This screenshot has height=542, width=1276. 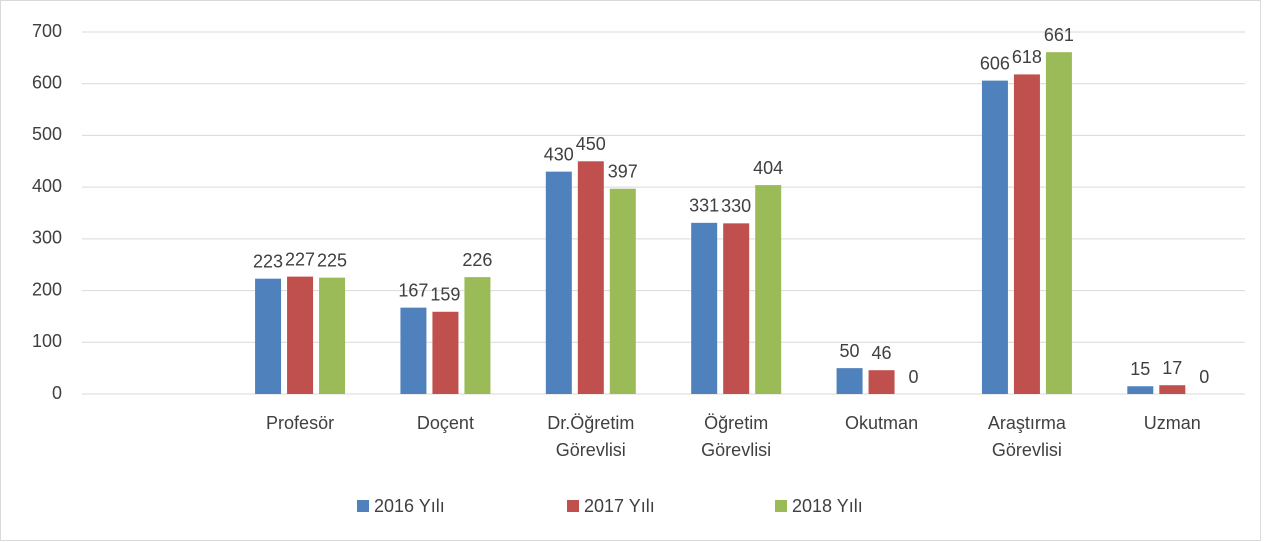 I want to click on y-tick-label: 100, so click(x=47, y=341).